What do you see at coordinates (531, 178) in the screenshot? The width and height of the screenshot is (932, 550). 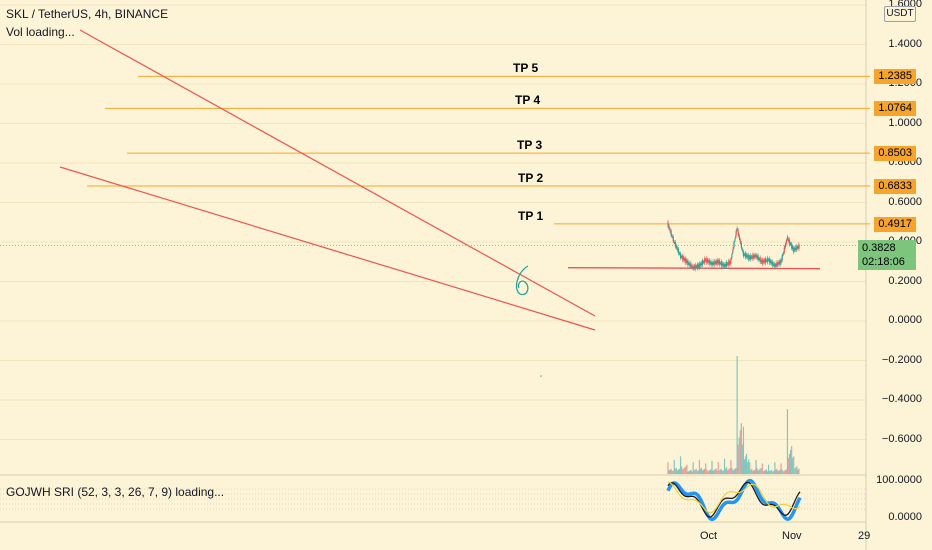 I see `tp-label: TP 2` at bounding box center [531, 178].